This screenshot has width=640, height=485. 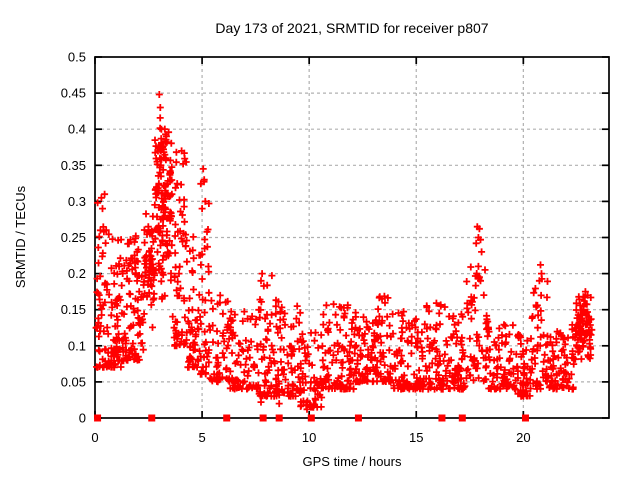 I want to click on y-tick-label: 0.2, so click(x=77, y=273).